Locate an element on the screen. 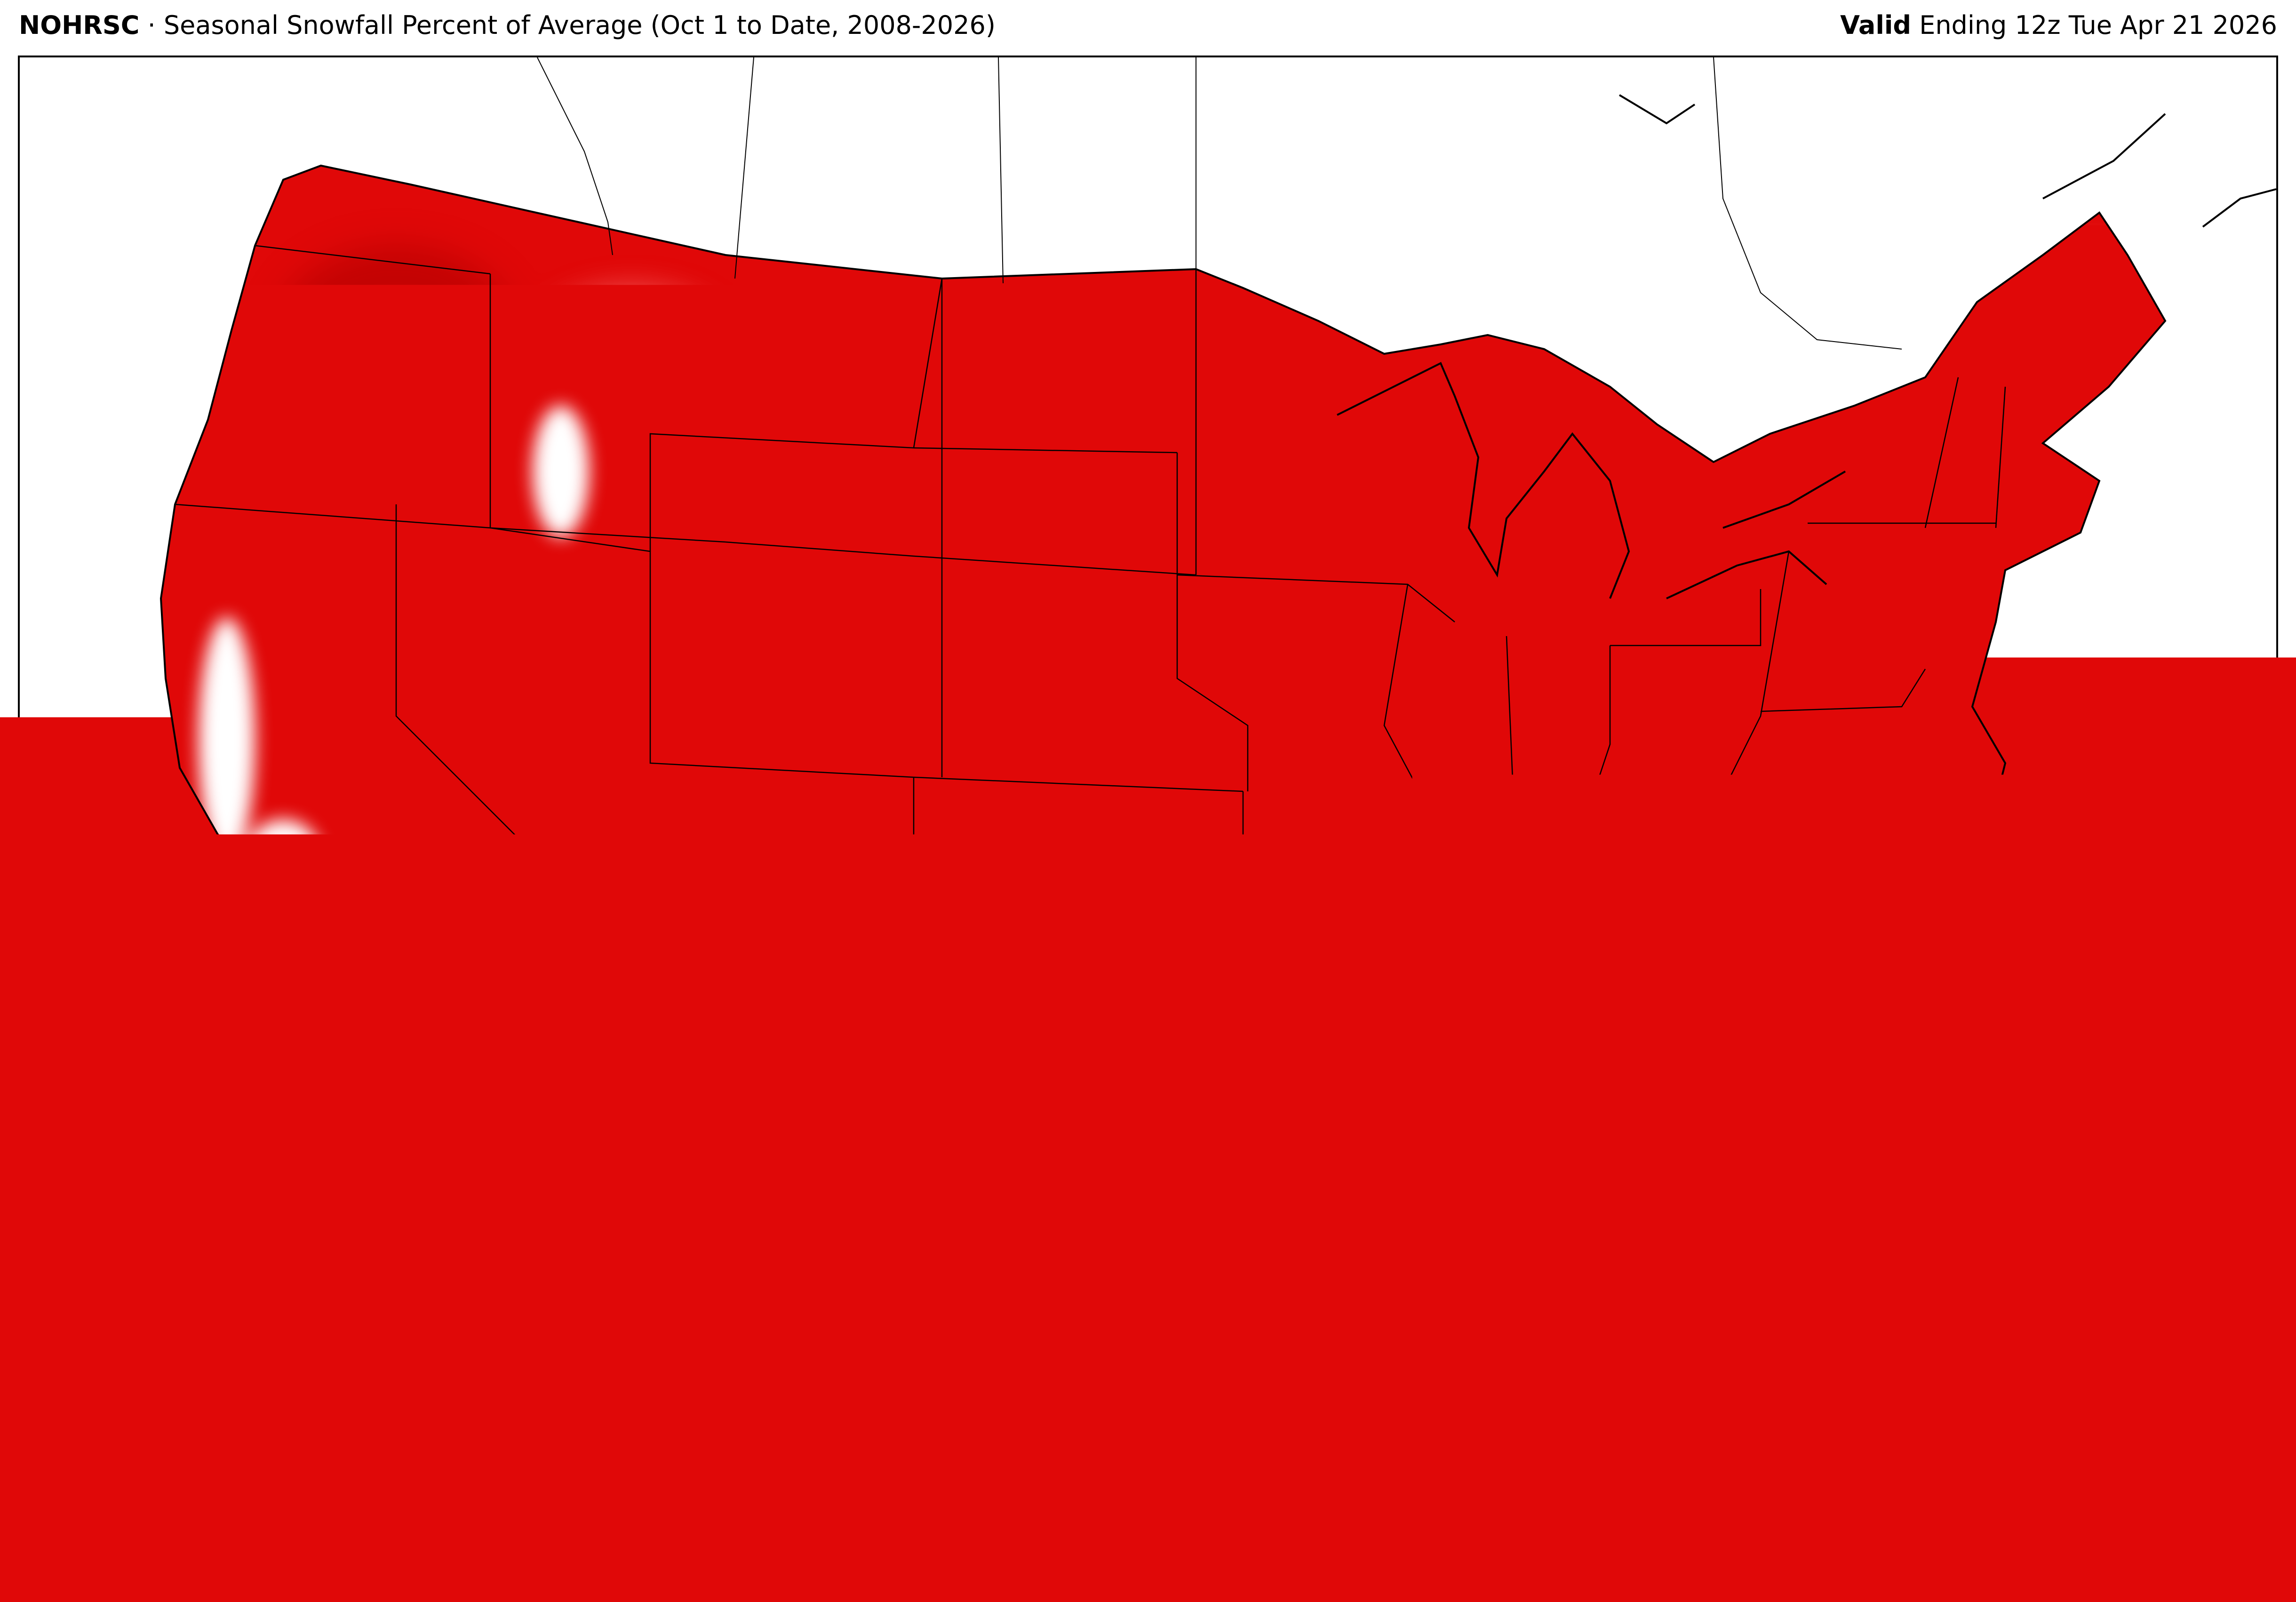 Image resolution: width=2296 pixels, height=1602 pixels. colorbar-tick-label: 350 is located at coordinates (1171, 1567).